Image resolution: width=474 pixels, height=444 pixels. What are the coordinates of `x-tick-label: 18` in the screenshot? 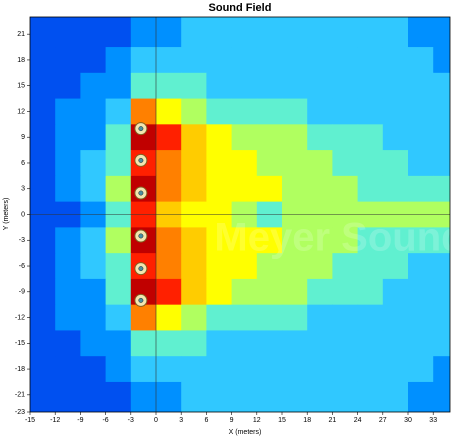 It's located at (307, 420).